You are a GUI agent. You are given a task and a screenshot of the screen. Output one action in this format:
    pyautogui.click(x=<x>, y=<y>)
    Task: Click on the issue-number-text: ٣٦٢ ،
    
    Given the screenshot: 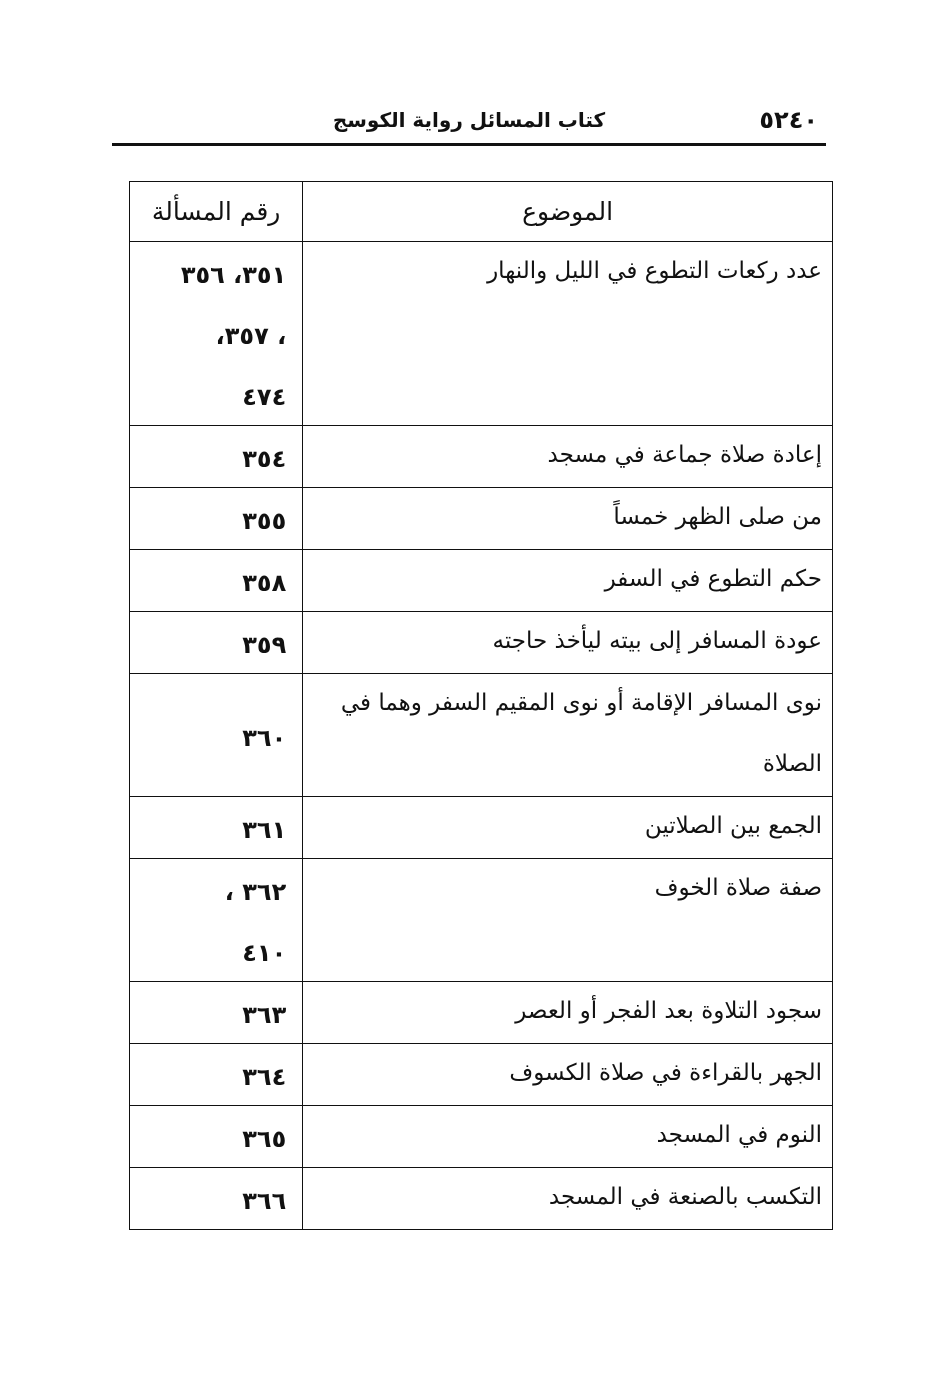 What is the action you would take?
    pyautogui.click(x=255, y=892)
    